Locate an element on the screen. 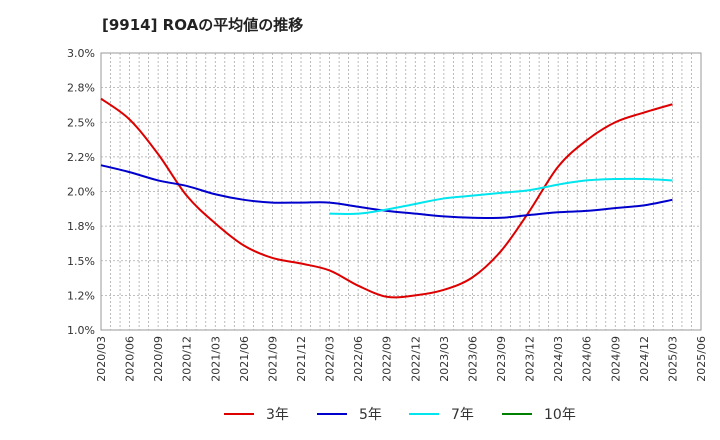 This screenshot has height=440, width=720. x-tick-label: 2025/03 is located at coordinates (672, 359).